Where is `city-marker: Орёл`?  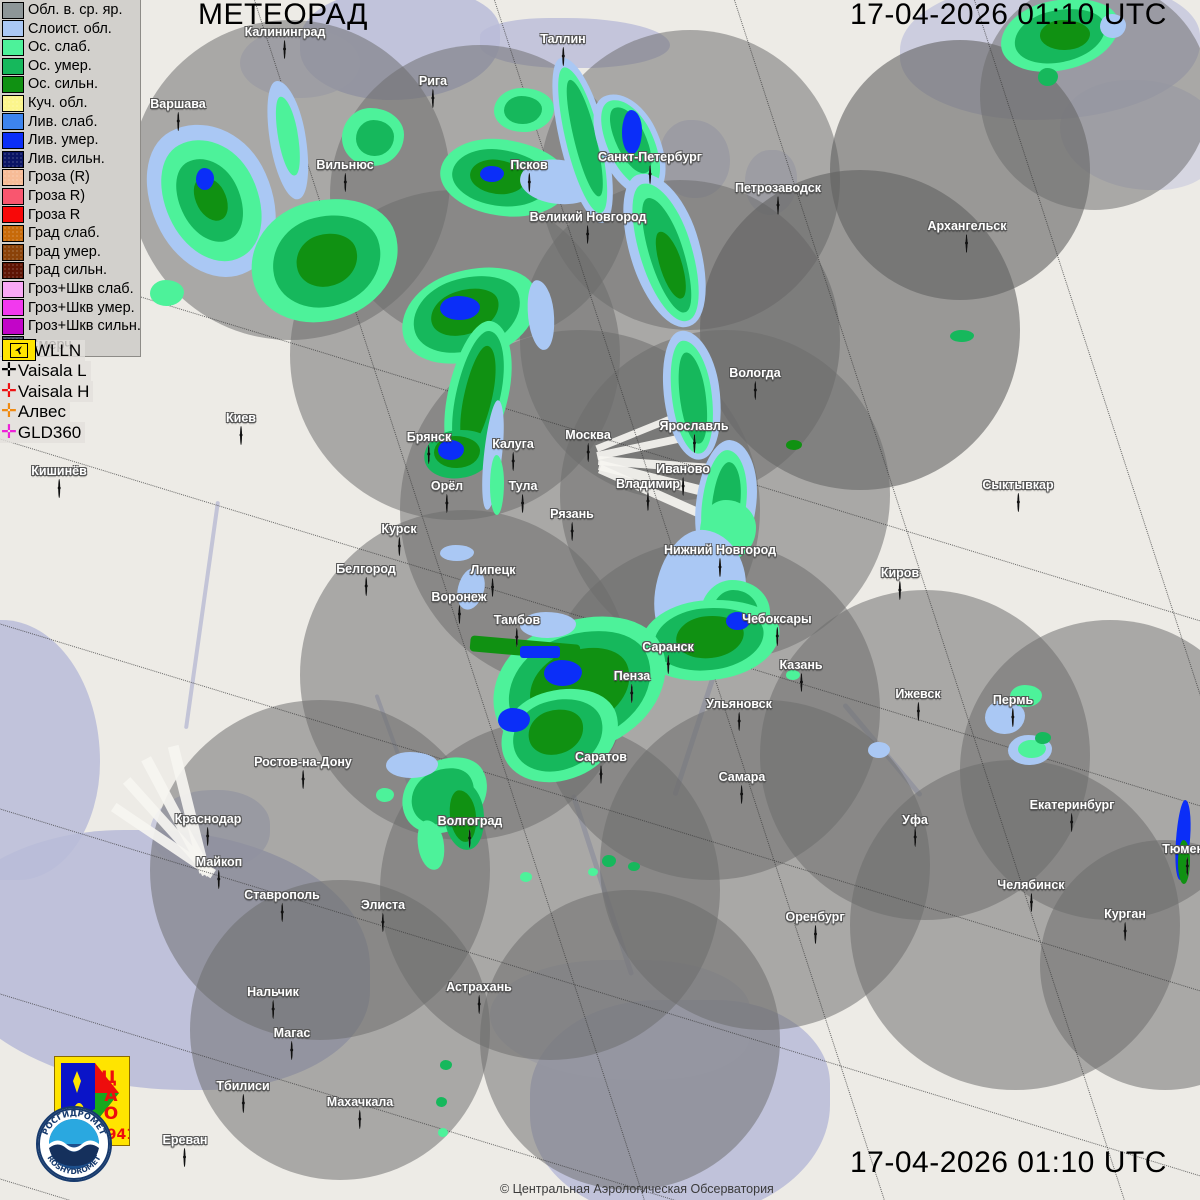 city-marker: Орёл is located at coordinates (447, 496).